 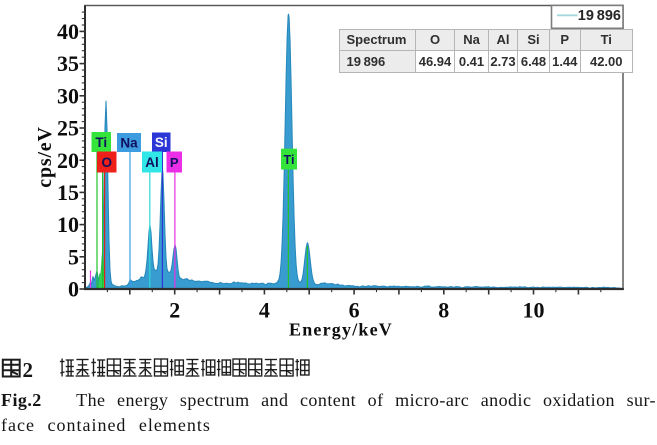 What do you see at coordinates (152, 162) in the screenshot?
I see `svg-text: Al` at bounding box center [152, 162].